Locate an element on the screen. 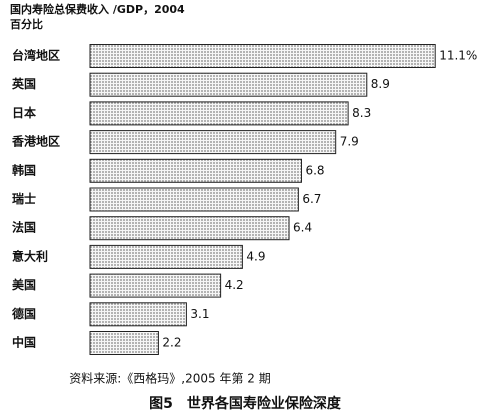 The height and width of the screenshot is (414, 488). figure-caption: 图5 世界各国寿险业保险深度 is located at coordinates (245, 403).